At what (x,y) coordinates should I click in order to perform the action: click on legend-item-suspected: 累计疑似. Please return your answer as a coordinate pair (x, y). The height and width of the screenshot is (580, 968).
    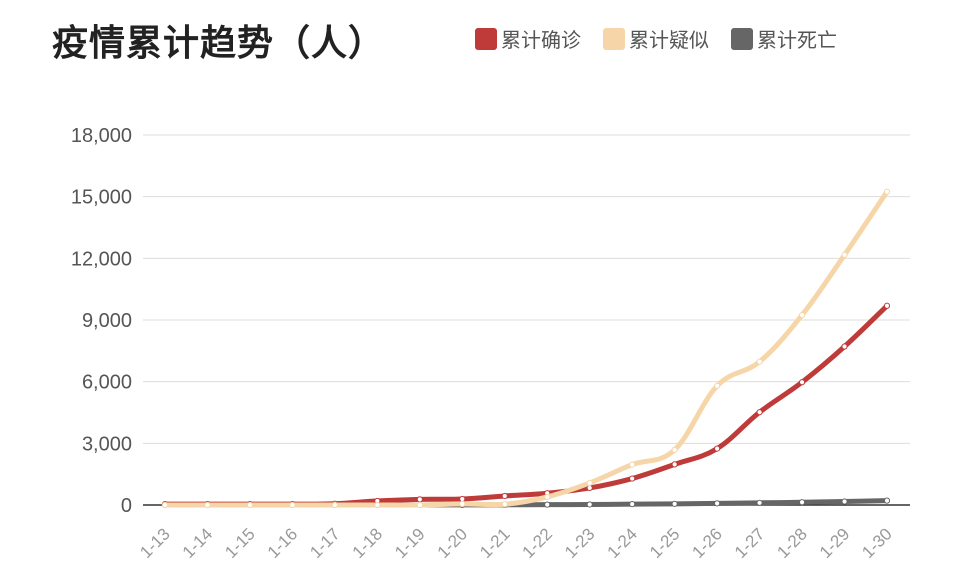
    Looking at the image, I should click on (656, 38).